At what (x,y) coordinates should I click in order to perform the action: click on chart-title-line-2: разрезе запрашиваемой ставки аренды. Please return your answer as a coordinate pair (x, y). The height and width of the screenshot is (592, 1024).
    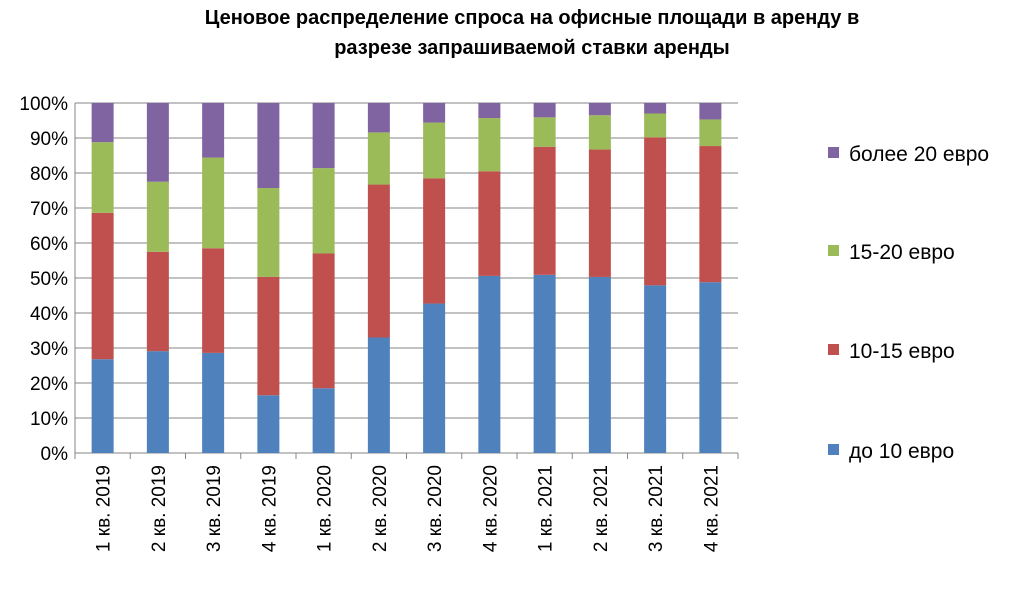
    Looking at the image, I should click on (532, 48).